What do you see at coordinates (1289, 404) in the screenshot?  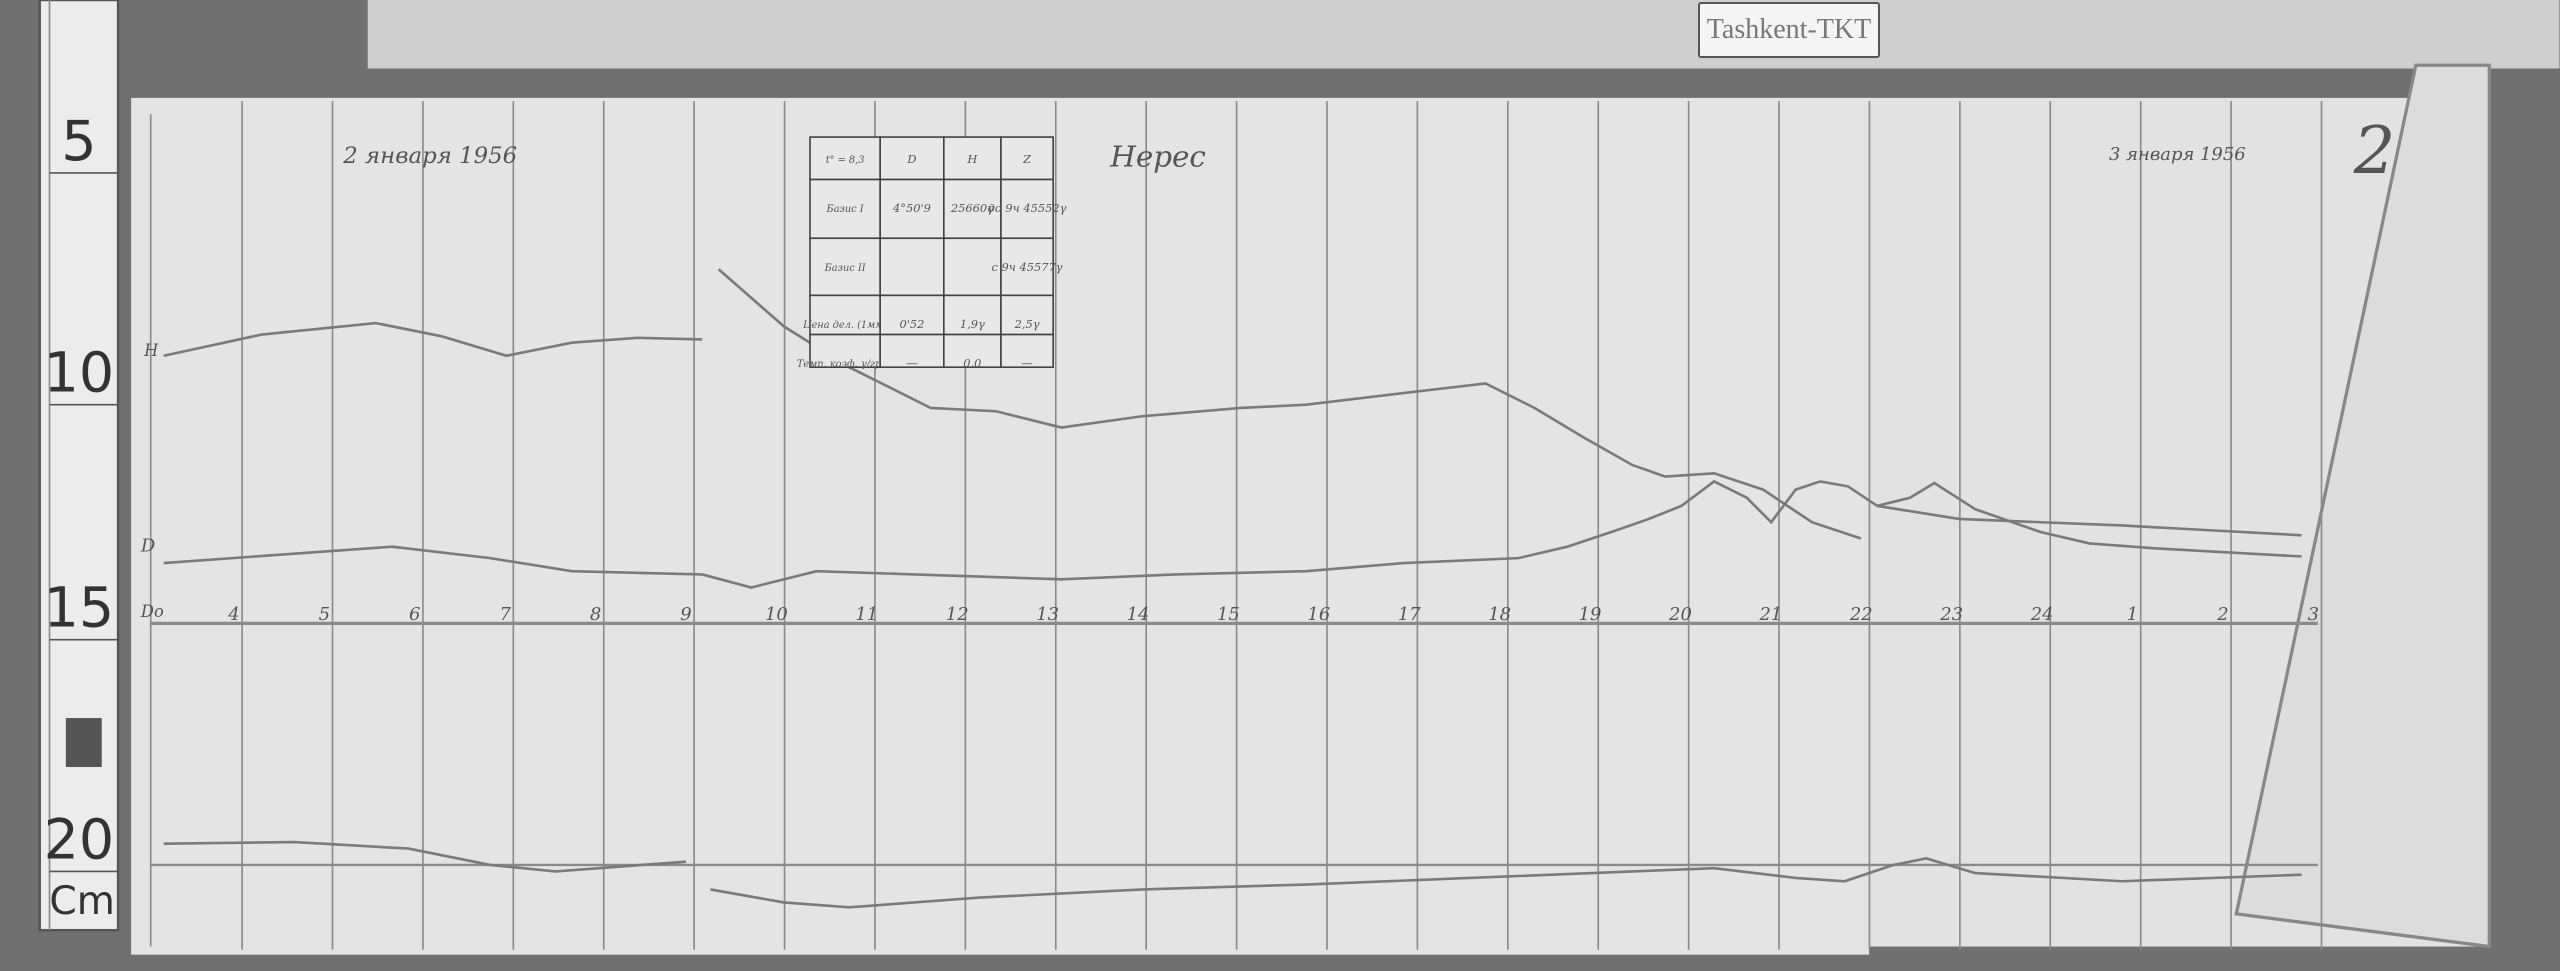 I see `trace-h-right` at bounding box center [1289, 404].